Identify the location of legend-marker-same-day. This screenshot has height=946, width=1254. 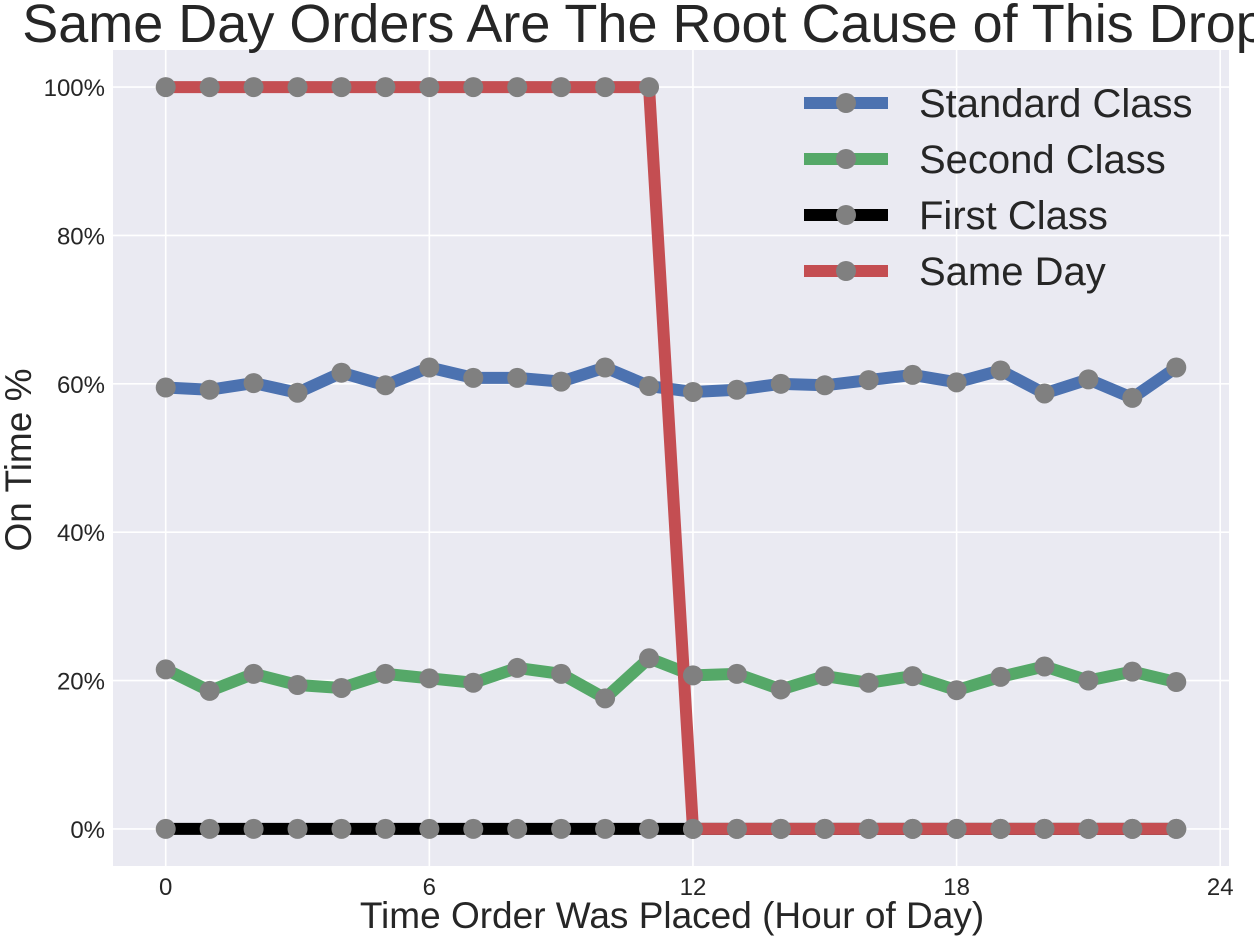
(846, 271).